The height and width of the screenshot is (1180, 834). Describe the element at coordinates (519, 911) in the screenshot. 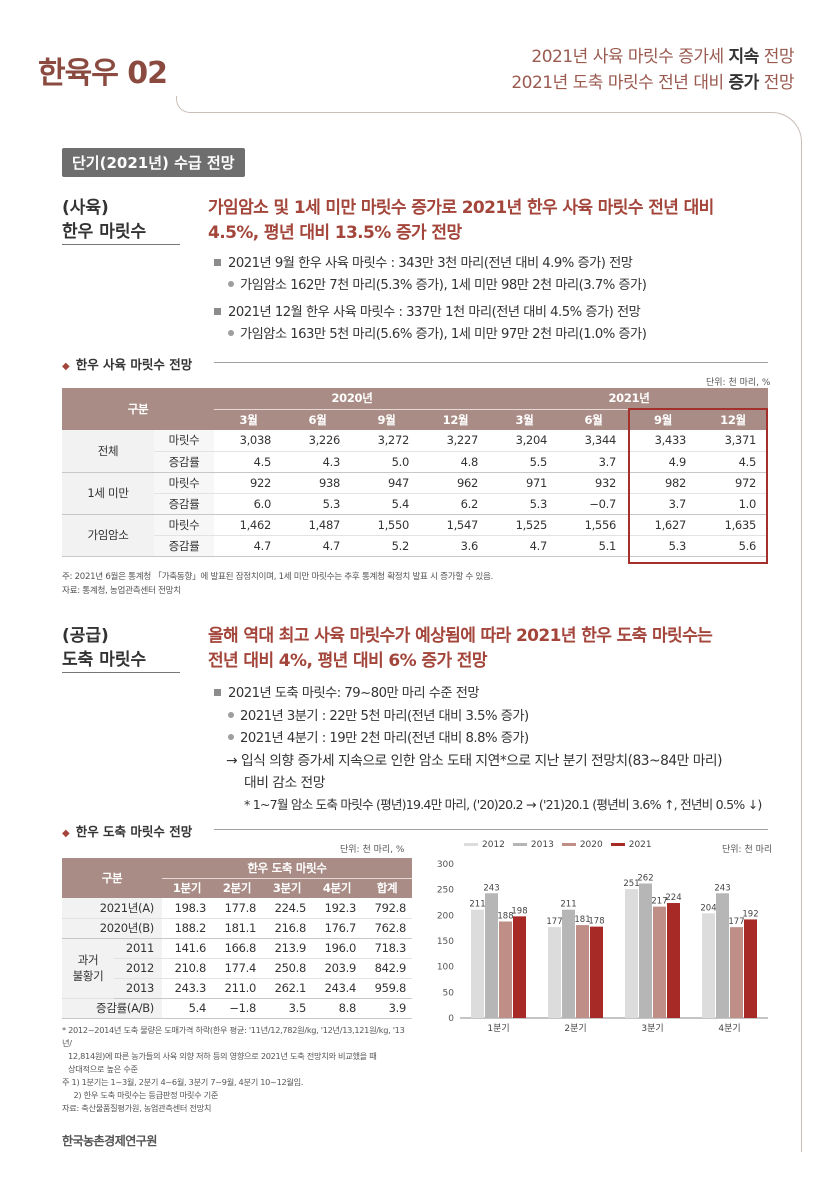

I see `bar-value-label: 198` at that location.